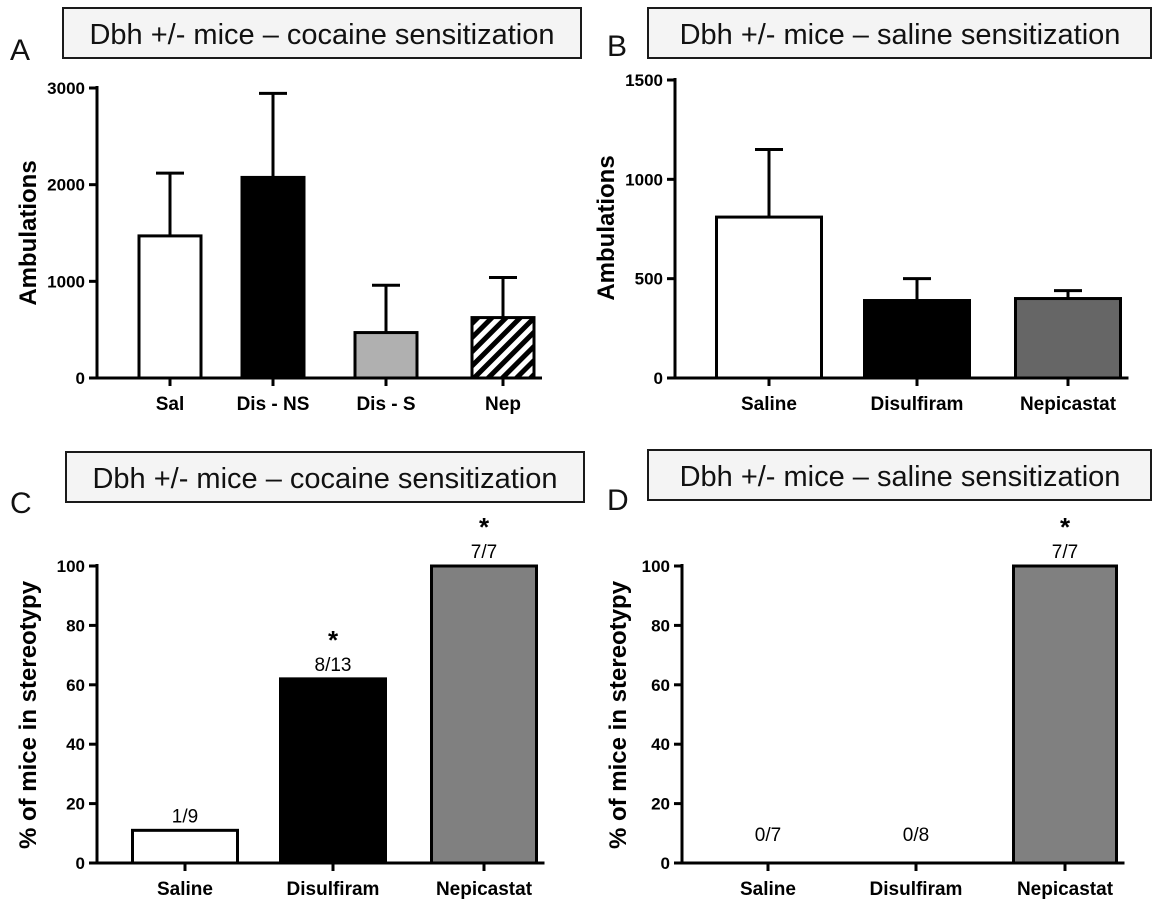 This screenshot has height=905, width=1155. What do you see at coordinates (273, 404) in the screenshot?
I see `x-tick-label: Dis - NS` at bounding box center [273, 404].